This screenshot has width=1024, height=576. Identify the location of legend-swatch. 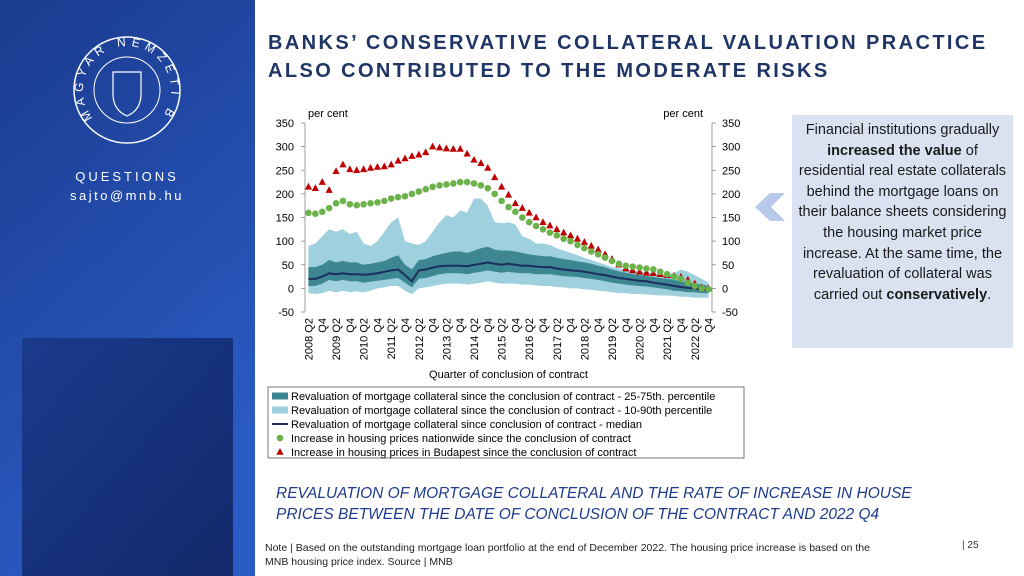
(280, 396).